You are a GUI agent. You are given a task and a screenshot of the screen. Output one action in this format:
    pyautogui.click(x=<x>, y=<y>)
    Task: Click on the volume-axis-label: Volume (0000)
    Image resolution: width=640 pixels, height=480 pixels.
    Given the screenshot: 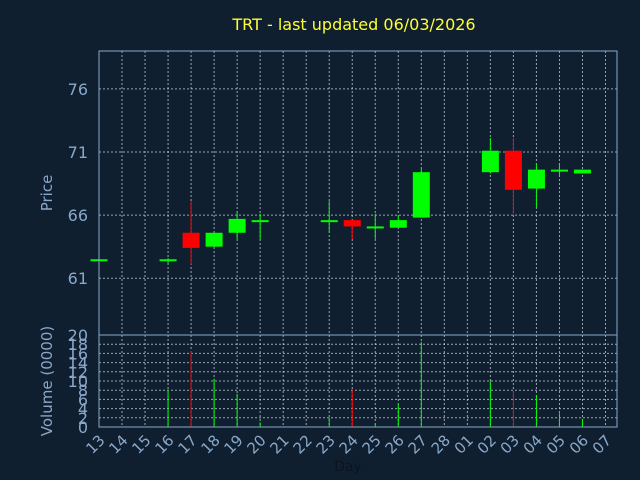 What is the action you would take?
    pyautogui.click(x=47, y=381)
    